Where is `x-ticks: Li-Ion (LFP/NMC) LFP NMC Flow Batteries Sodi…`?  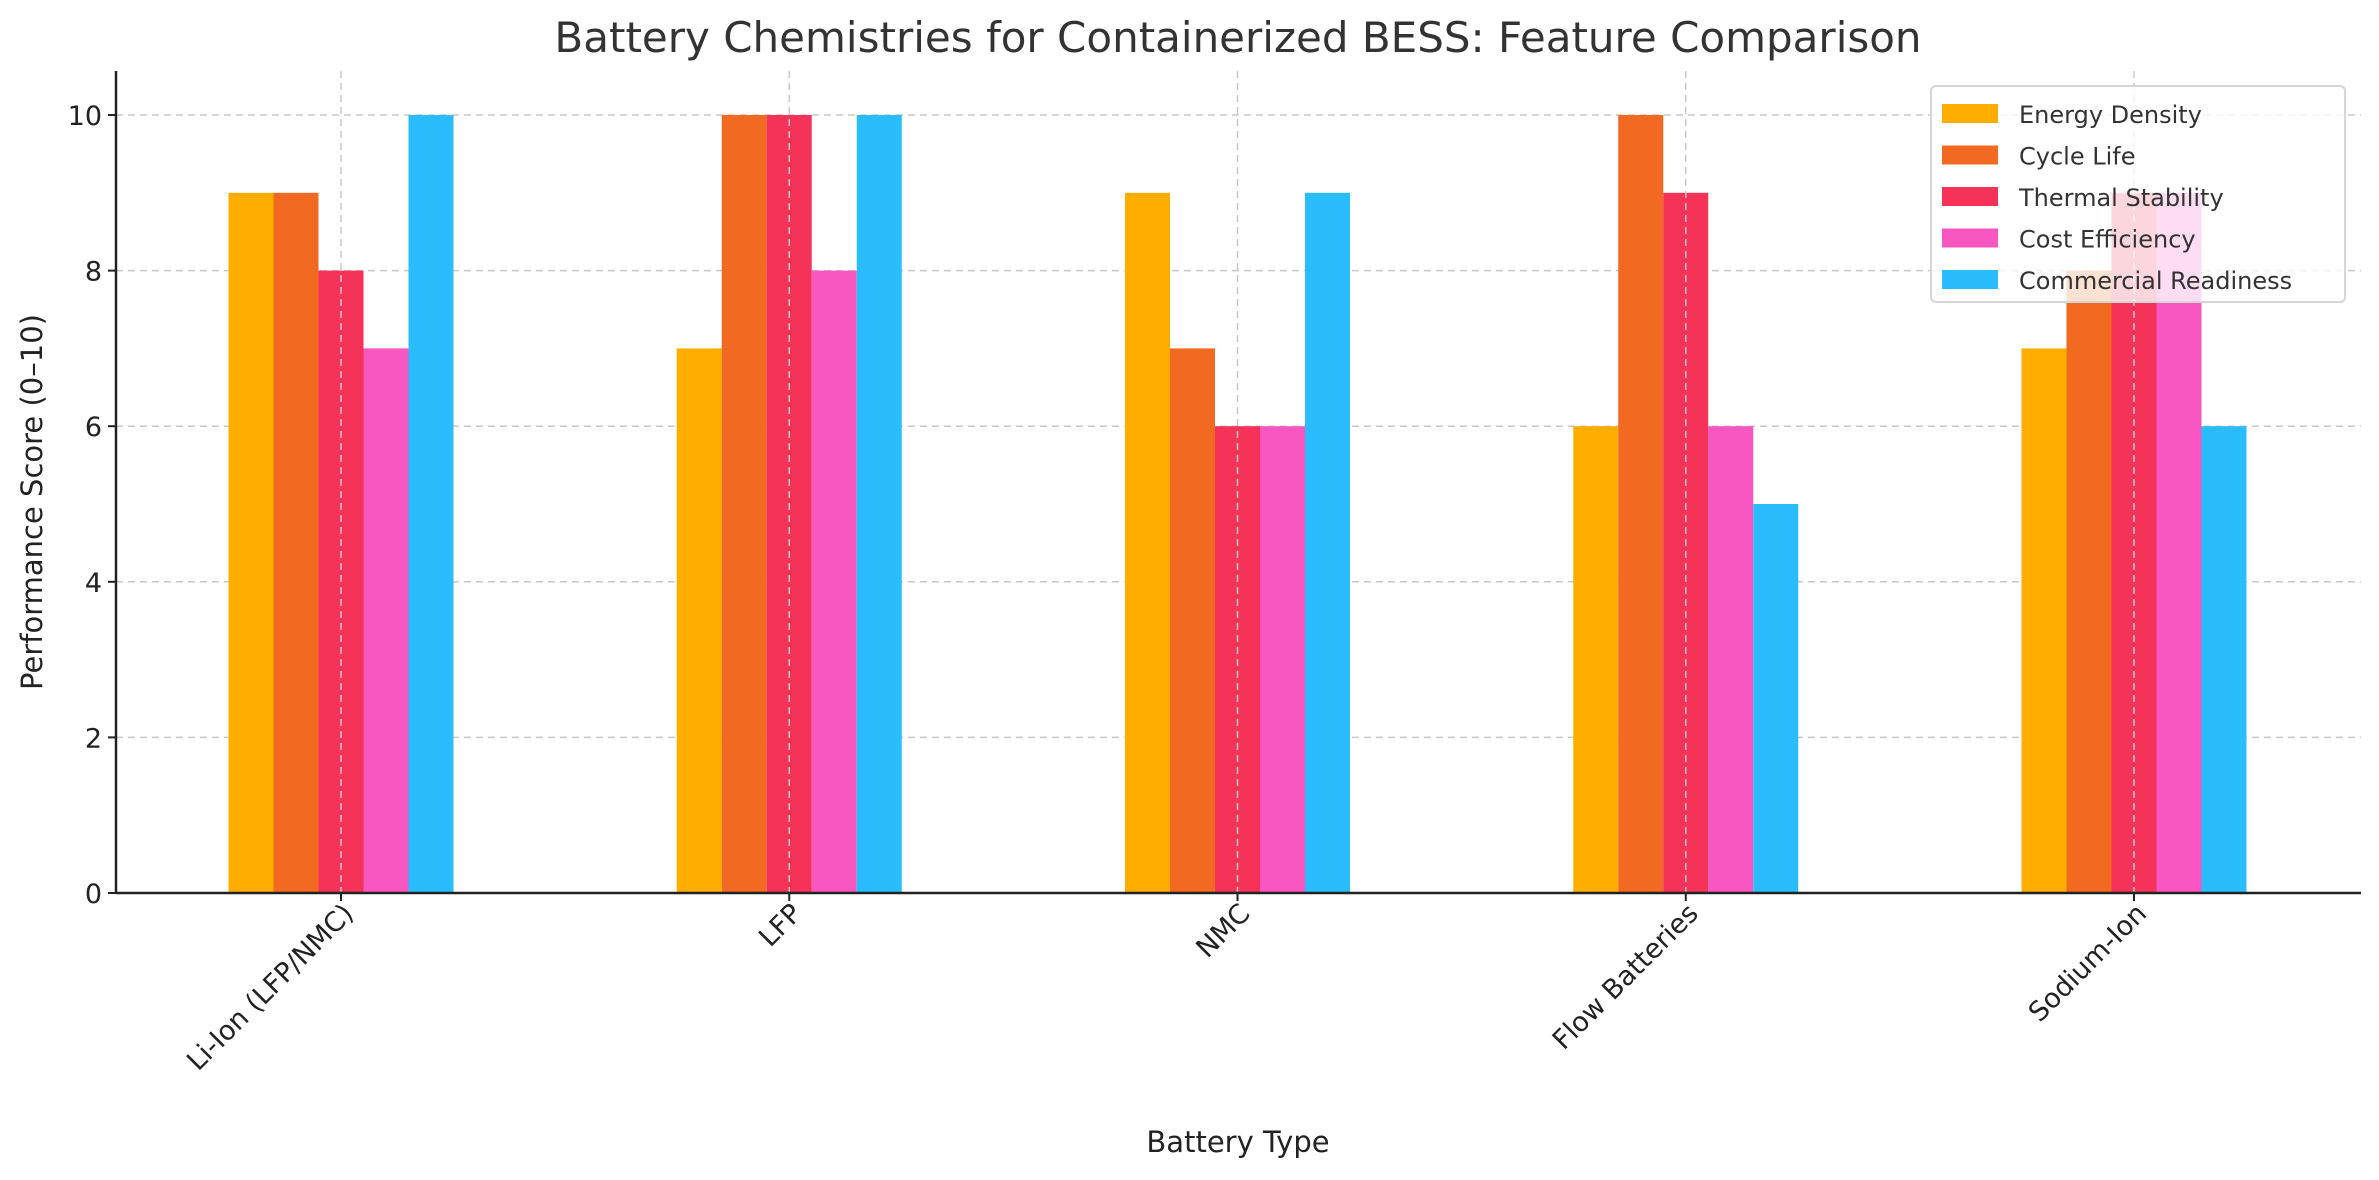 x-ticks: Li-Ion (LFP/NMC) LFP NMC Flow Batteries Sodi… is located at coordinates (1167, 985).